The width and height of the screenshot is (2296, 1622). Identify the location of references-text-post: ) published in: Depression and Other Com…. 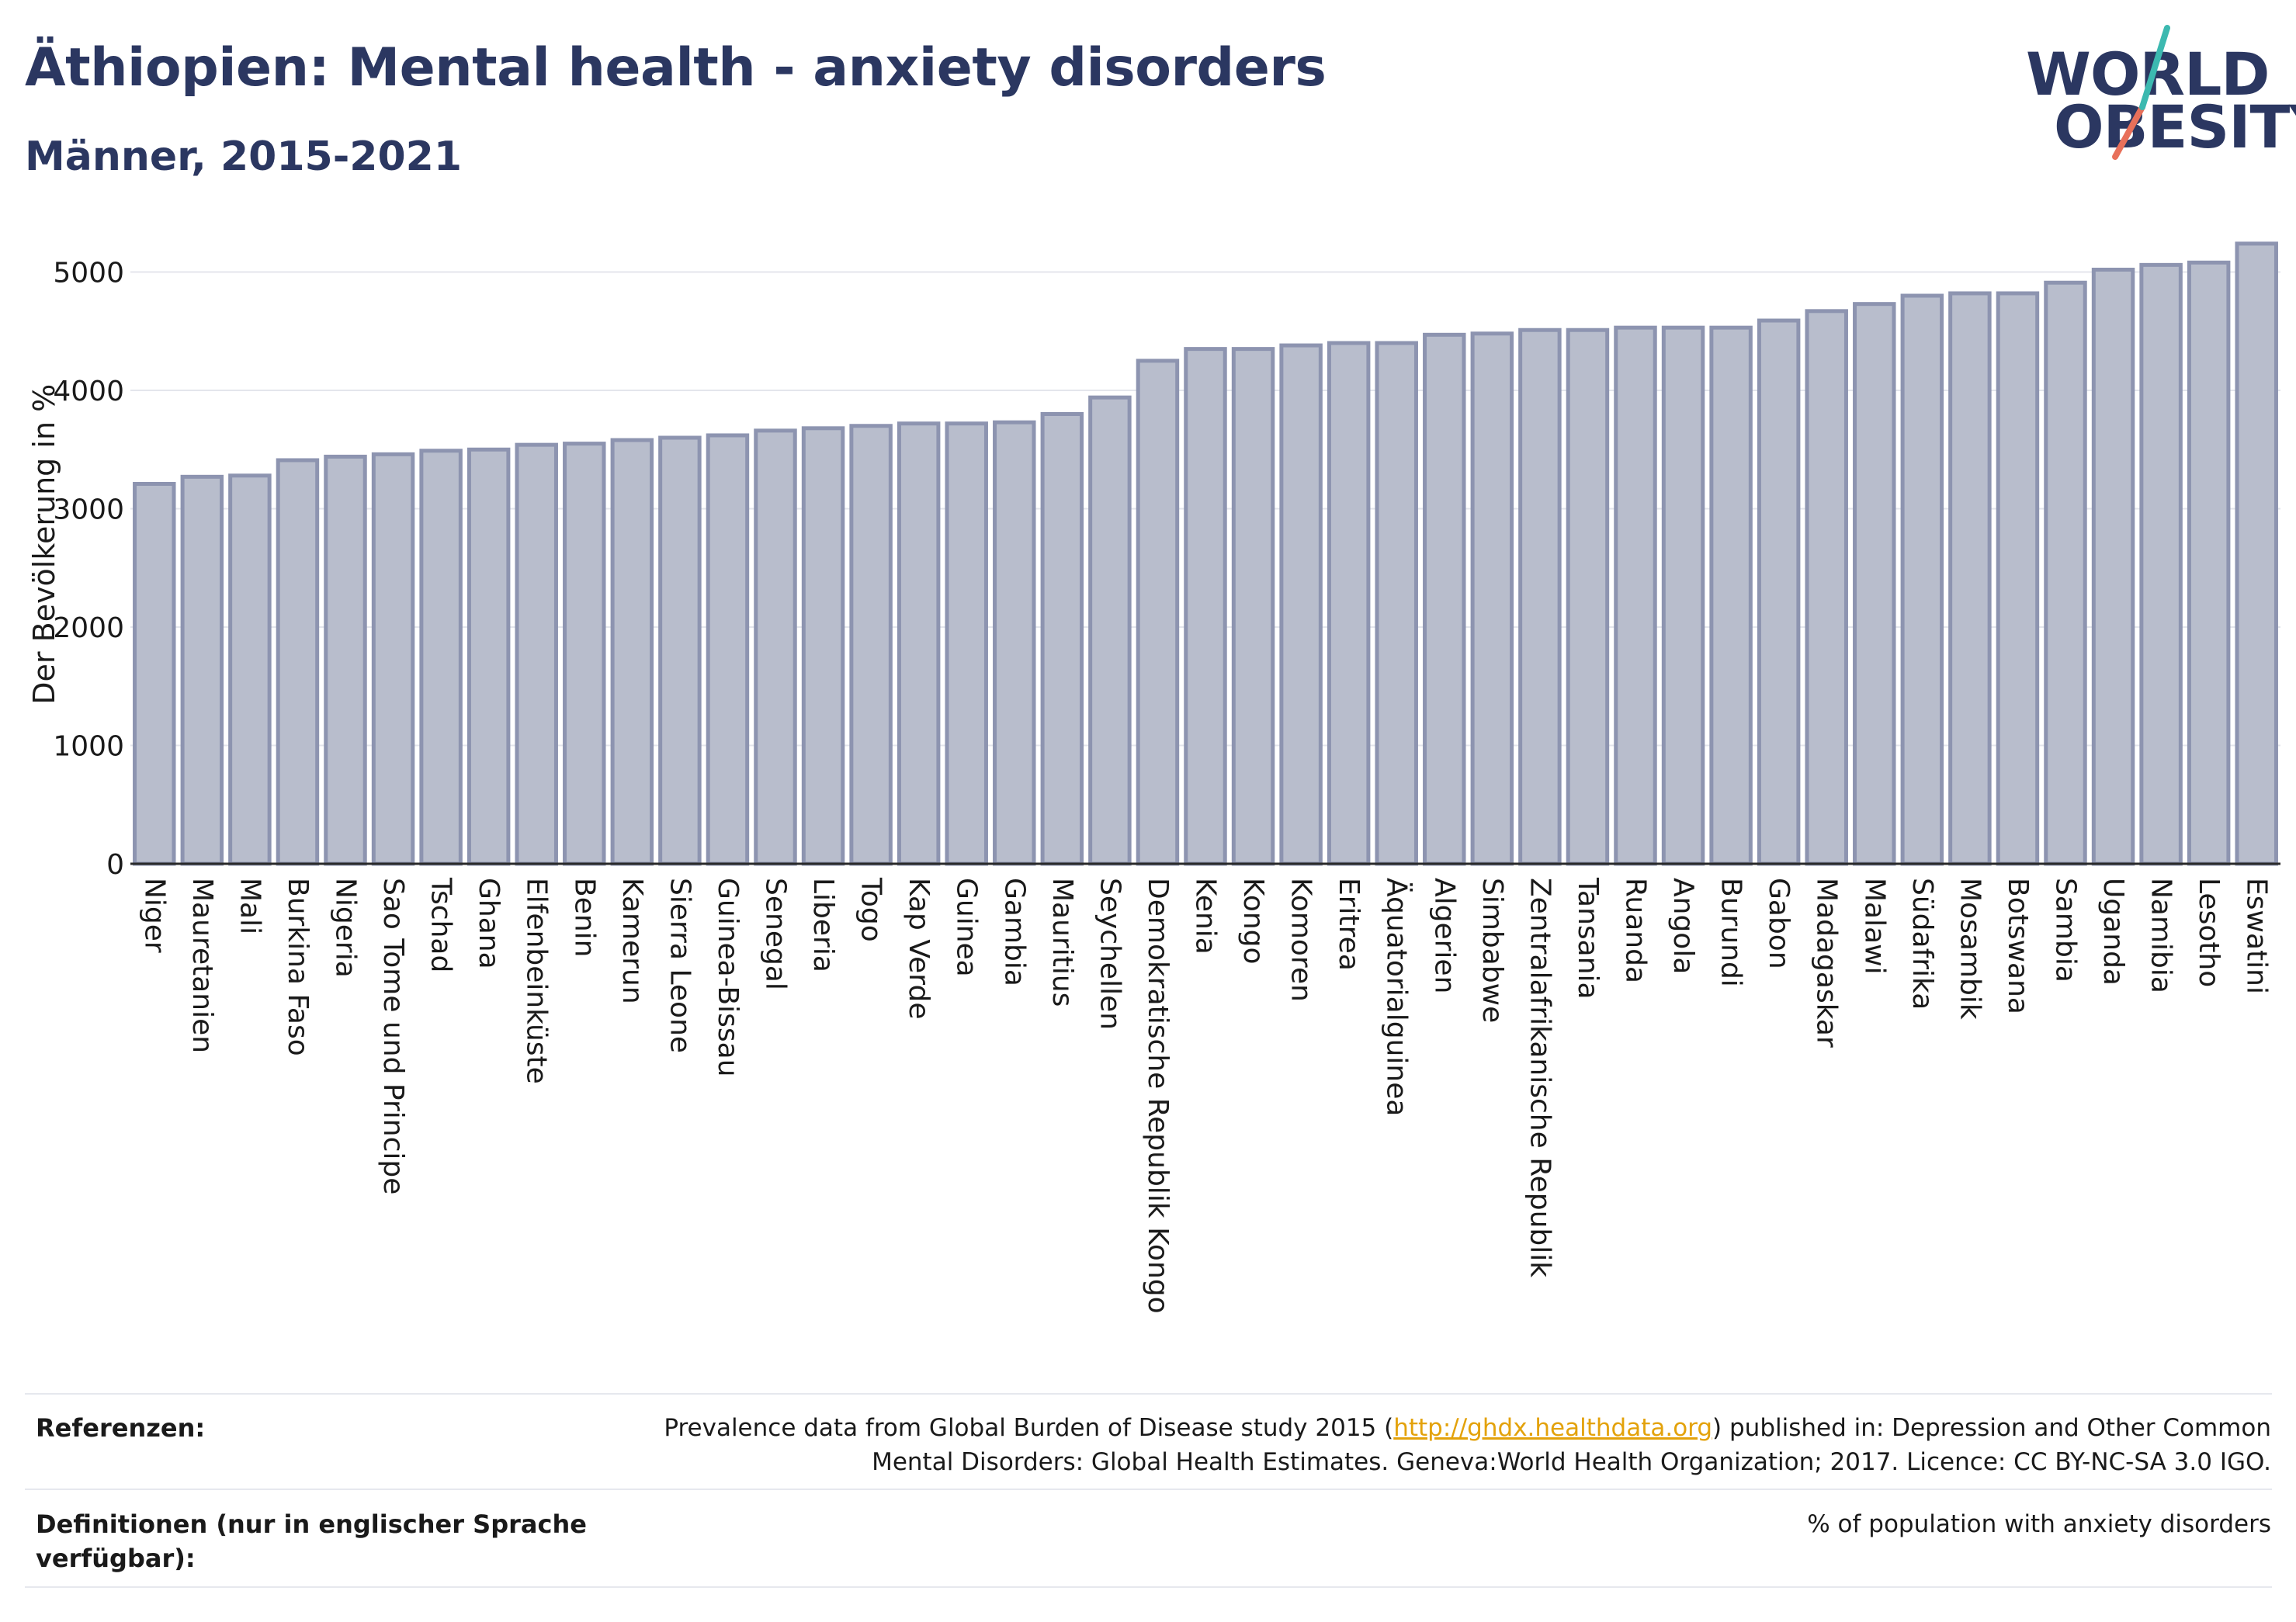
(1991, 1428).